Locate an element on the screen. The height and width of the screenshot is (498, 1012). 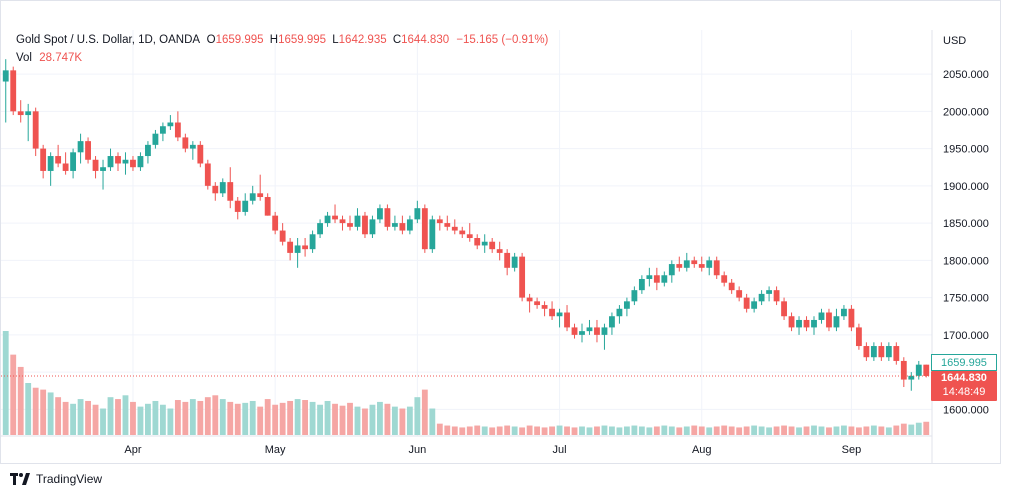
time-scale: Apr May Jun Jul Aug Sep is located at coordinates (492, 450).